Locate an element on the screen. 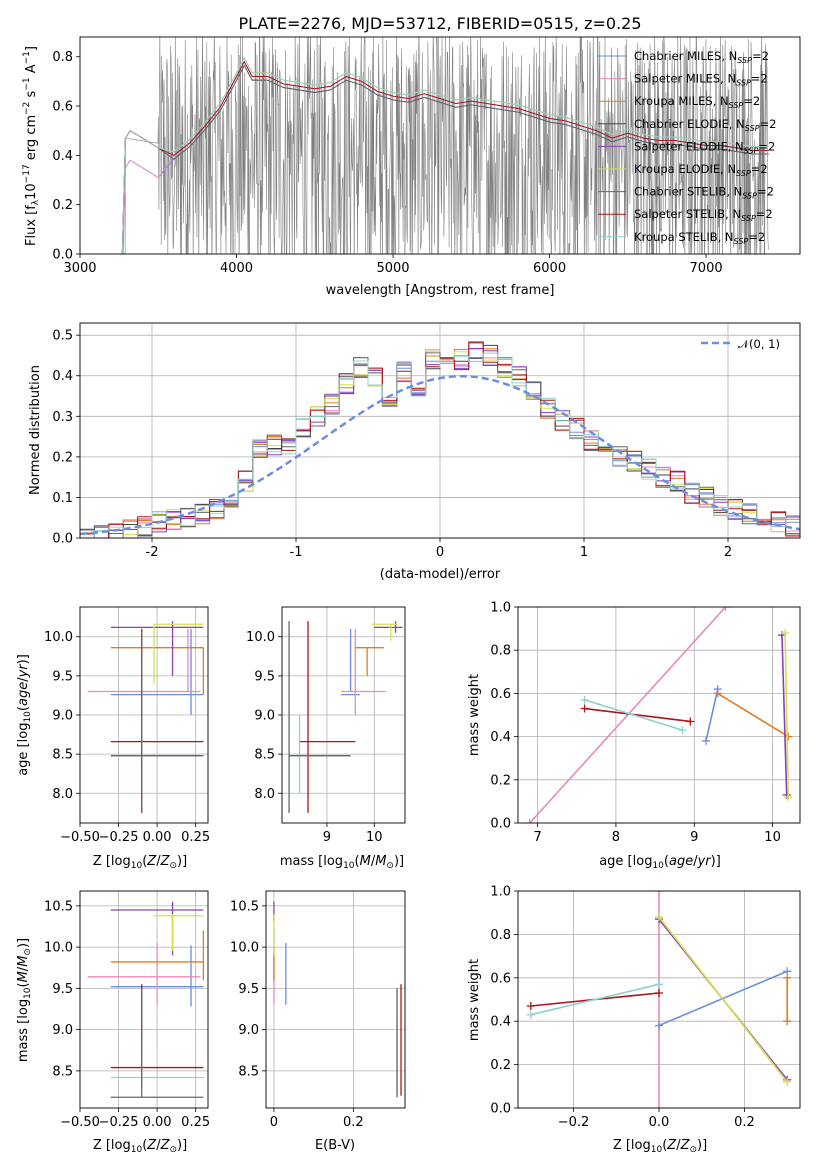 The image size is (819, 1170). legend-entry: Kroupa MILES, NSSP=2 is located at coordinates (697, 102).